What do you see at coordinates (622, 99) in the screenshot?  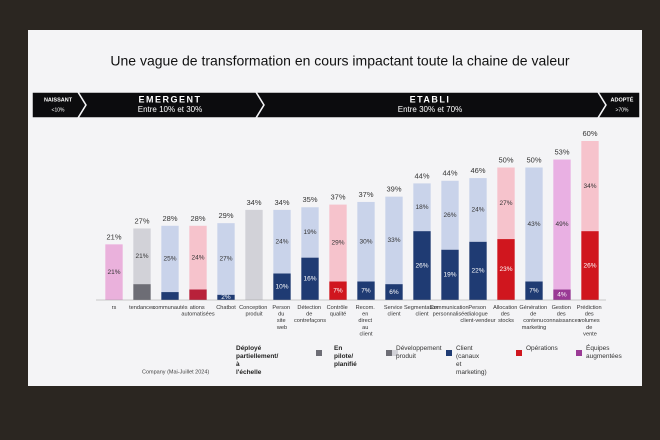 I see `phase-name: ADOPTÉ` at bounding box center [622, 99].